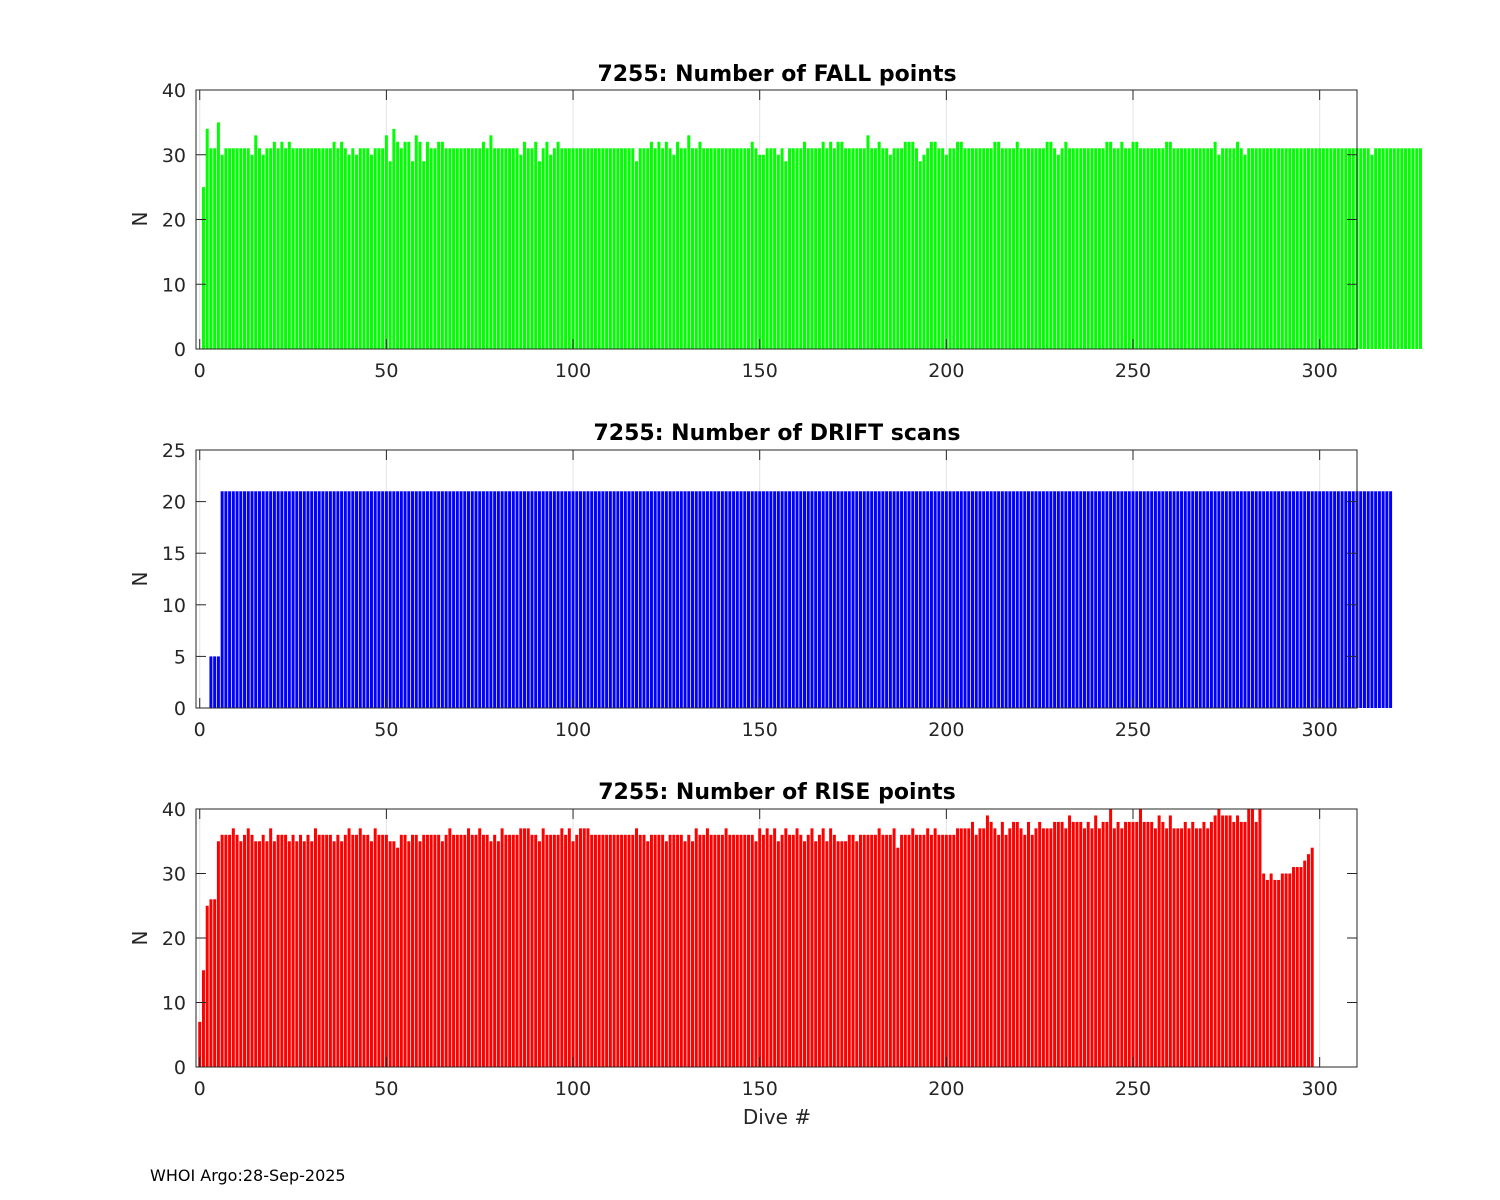 The width and height of the screenshot is (1500, 1200). I want to click on rise-y-tick-label: 10, so click(174, 1004).